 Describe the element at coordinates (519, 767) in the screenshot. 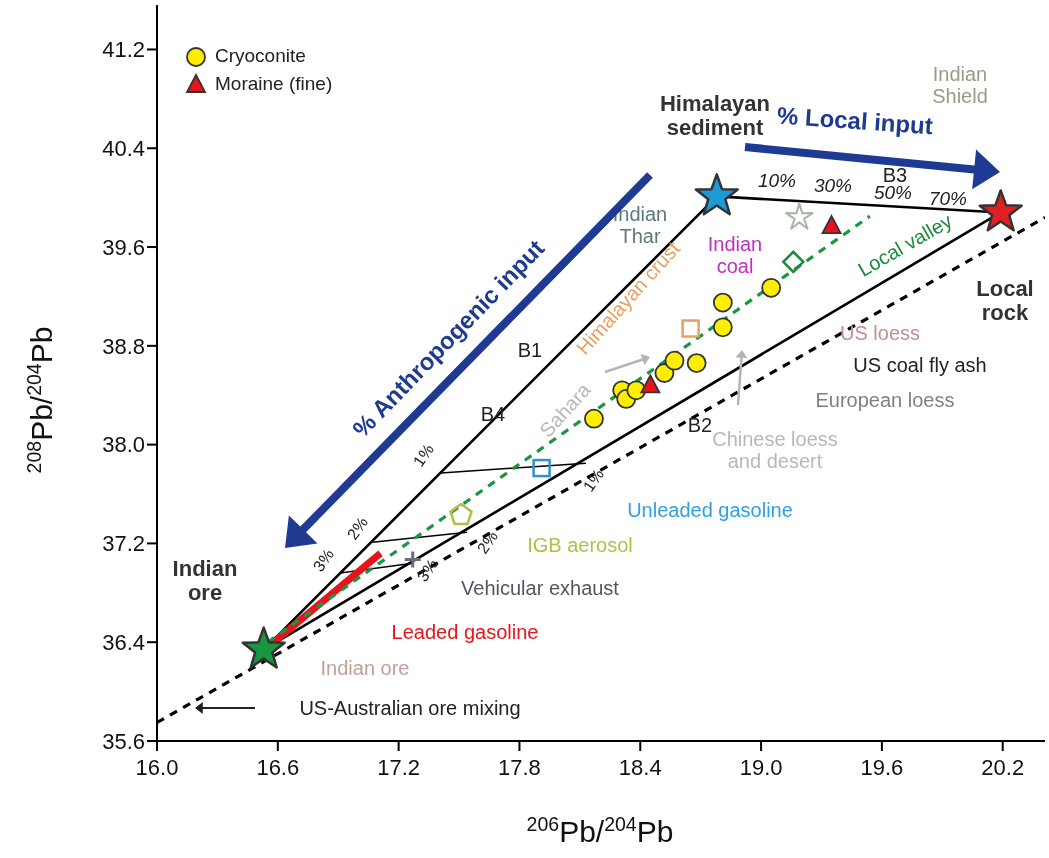

I see `x-tick-label: 17.8` at that location.